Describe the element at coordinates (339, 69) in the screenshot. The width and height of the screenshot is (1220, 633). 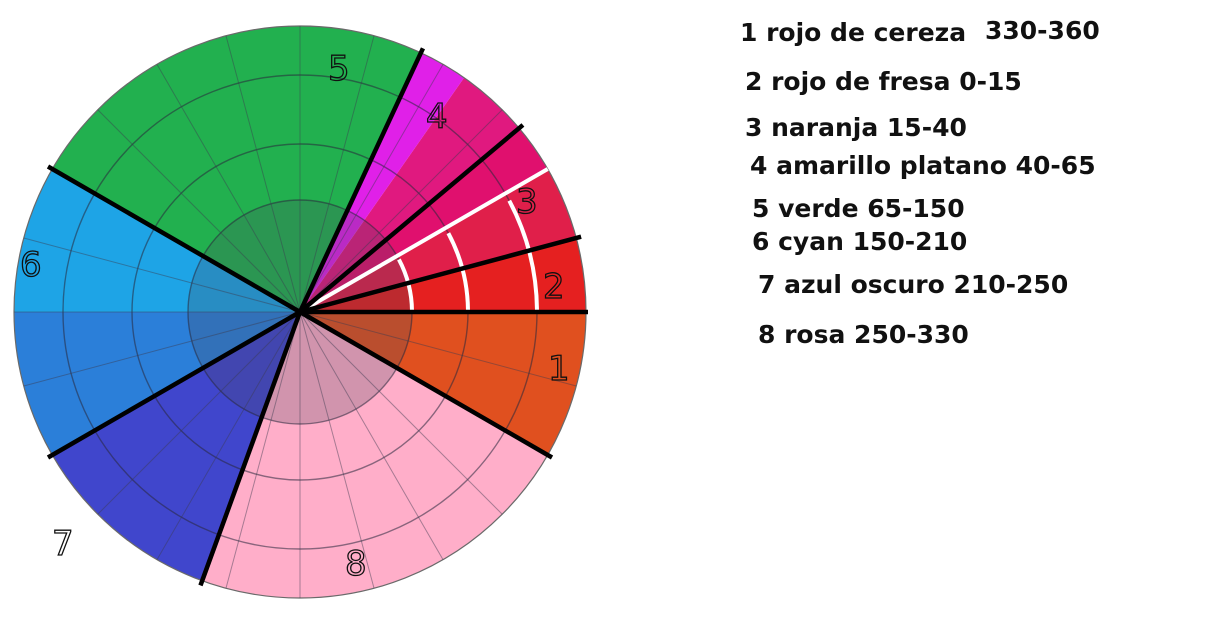
I see `hand-number-label: 5` at that location.